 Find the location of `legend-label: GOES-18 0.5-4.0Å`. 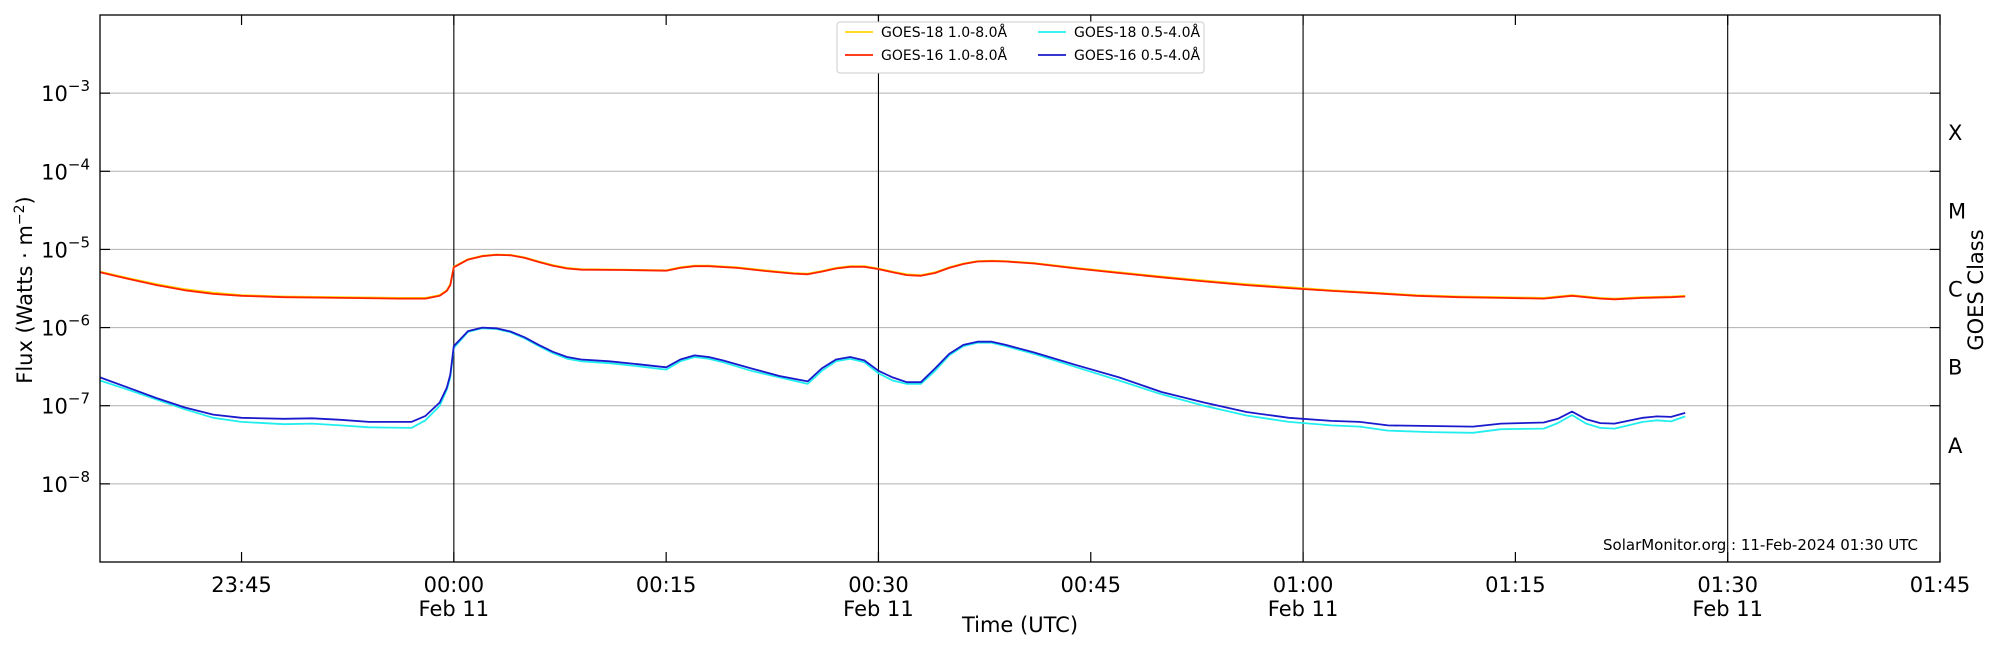

legend-label: GOES-18 0.5-4.0Å is located at coordinates (1137, 32).